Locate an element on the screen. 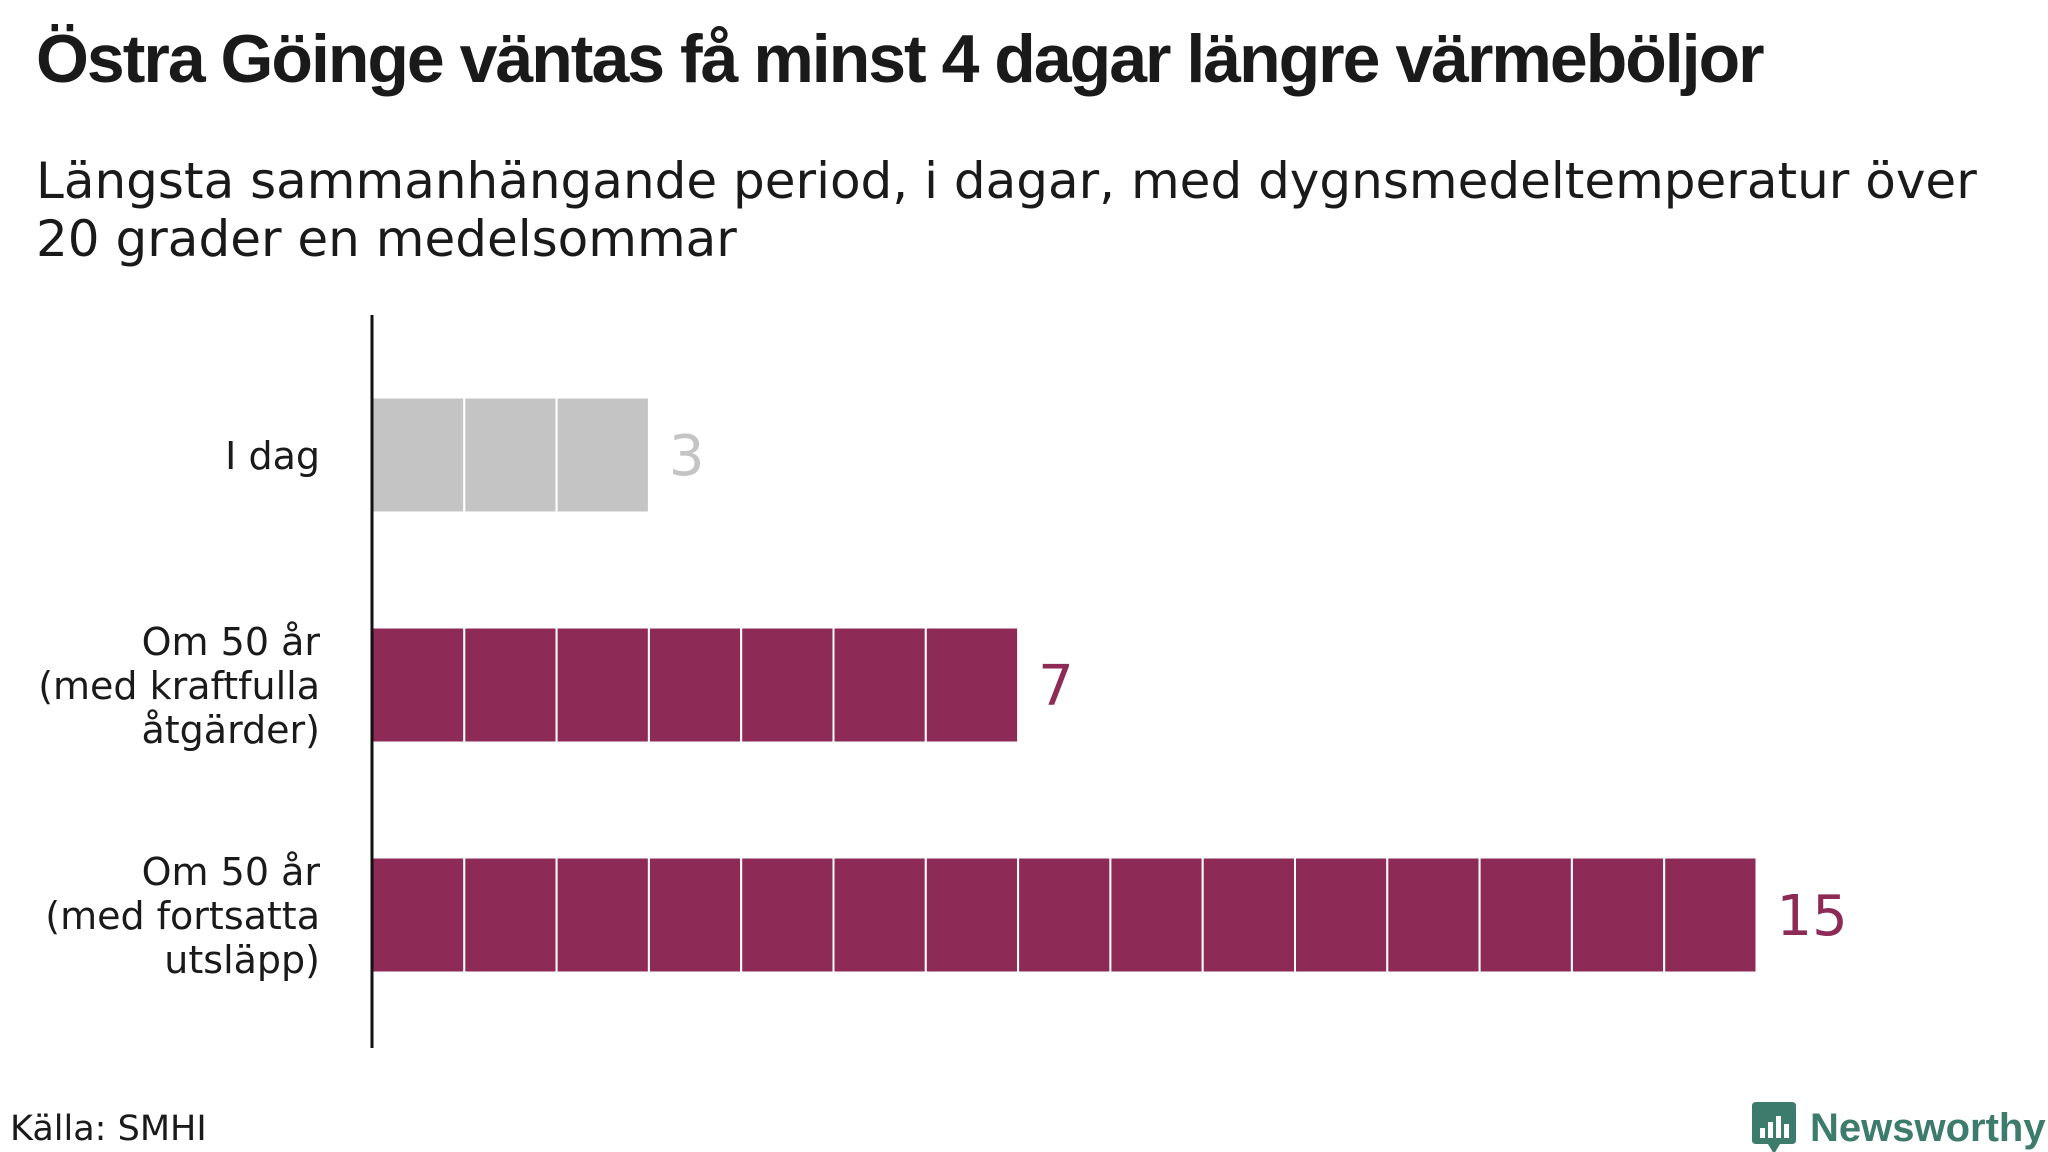 The width and height of the screenshot is (2048, 1152). source-note: Källa: SMHI is located at coordinates (108, 1129).